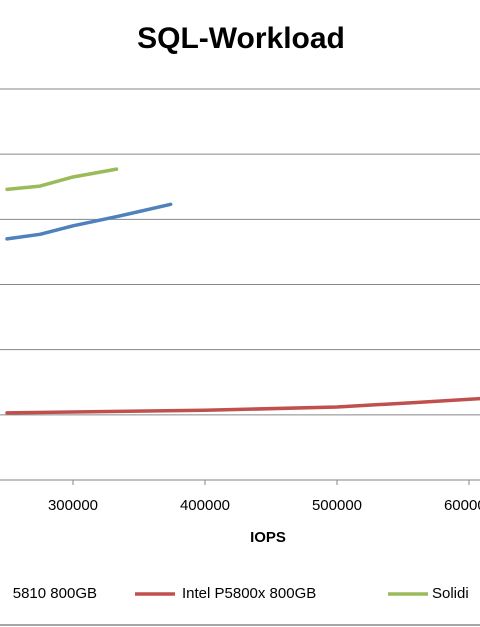 This screenshot has height=627, width=480. I want to click on x-axis-title: IOPS, so click(268, 537).